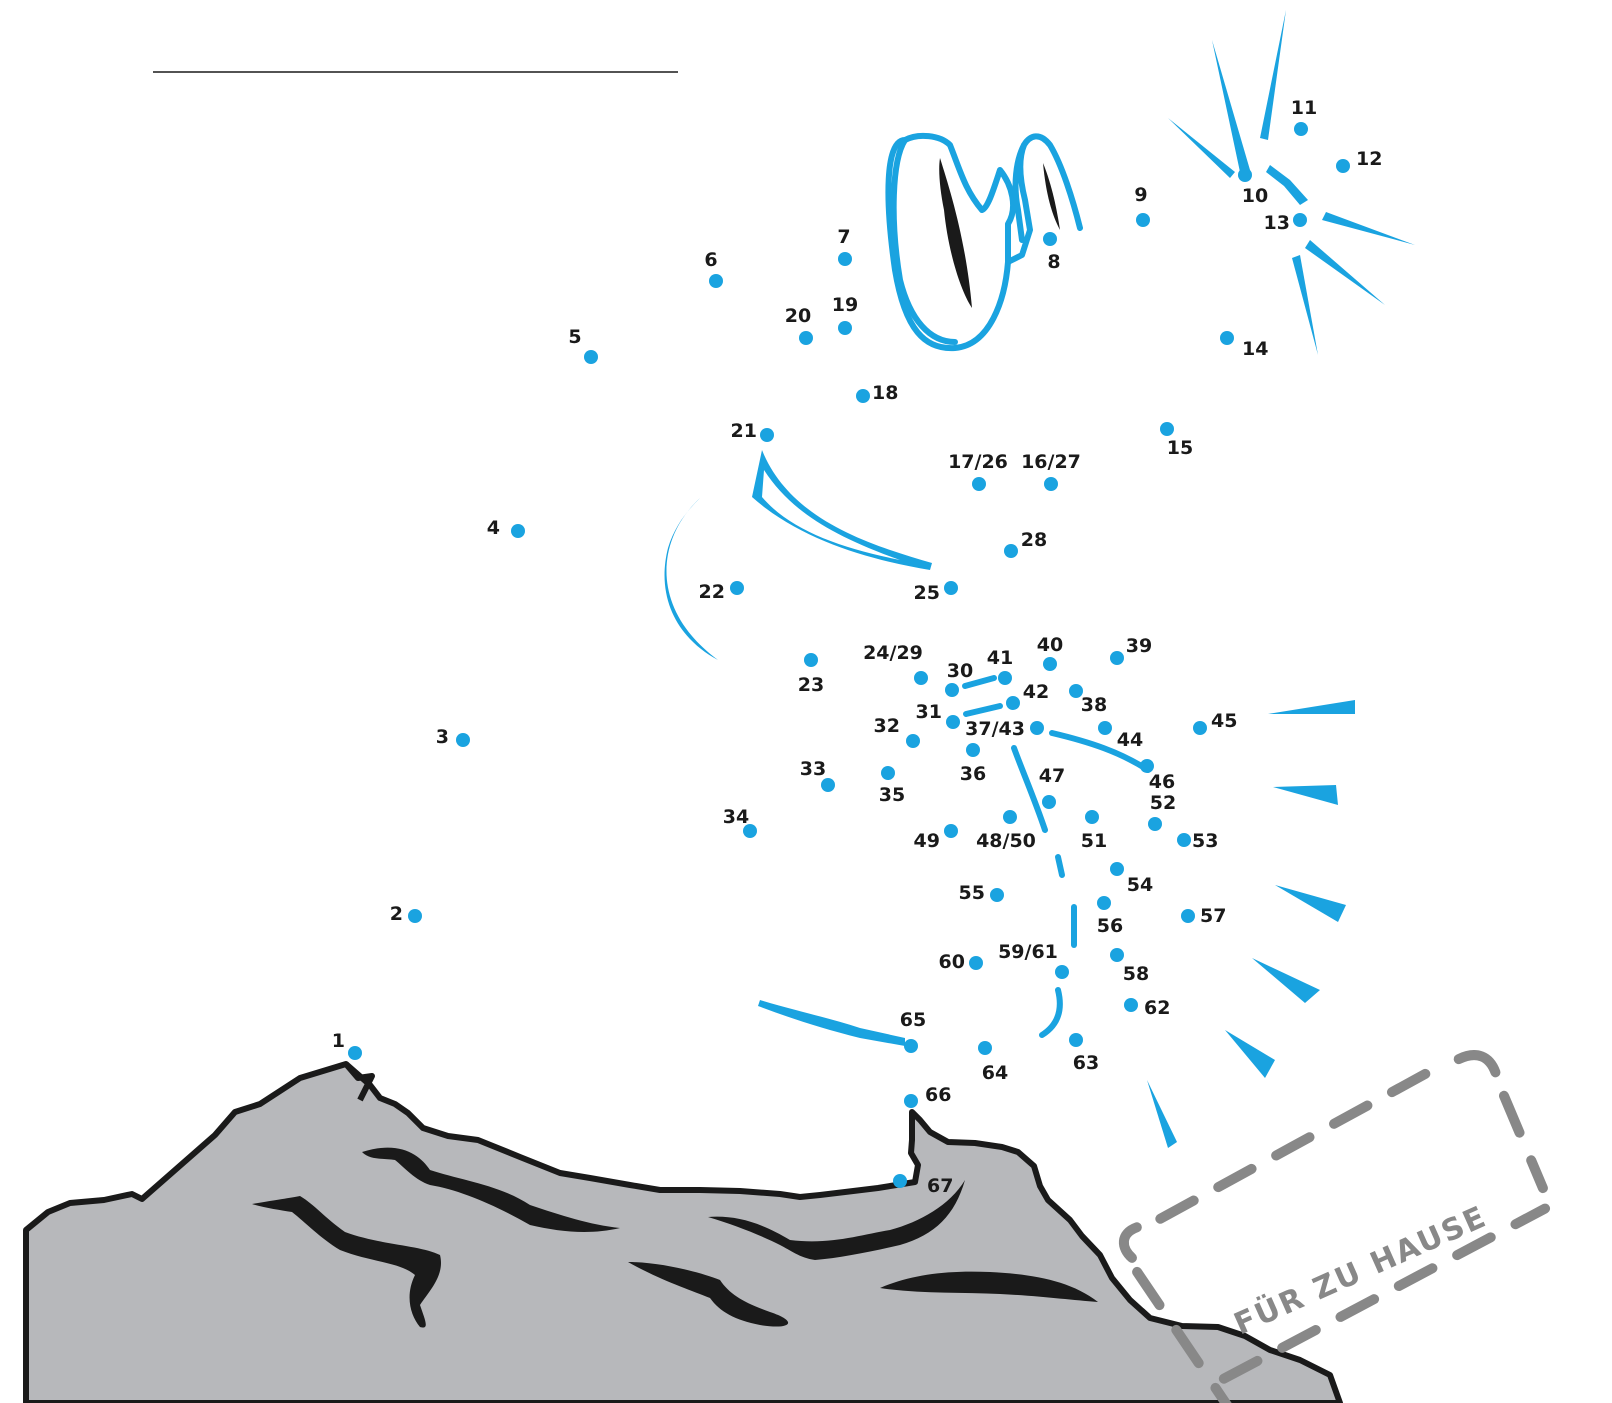  Describe the element at coordinates (1086, 1063) in the screenshot. I see `dot-label: 63` at that location.